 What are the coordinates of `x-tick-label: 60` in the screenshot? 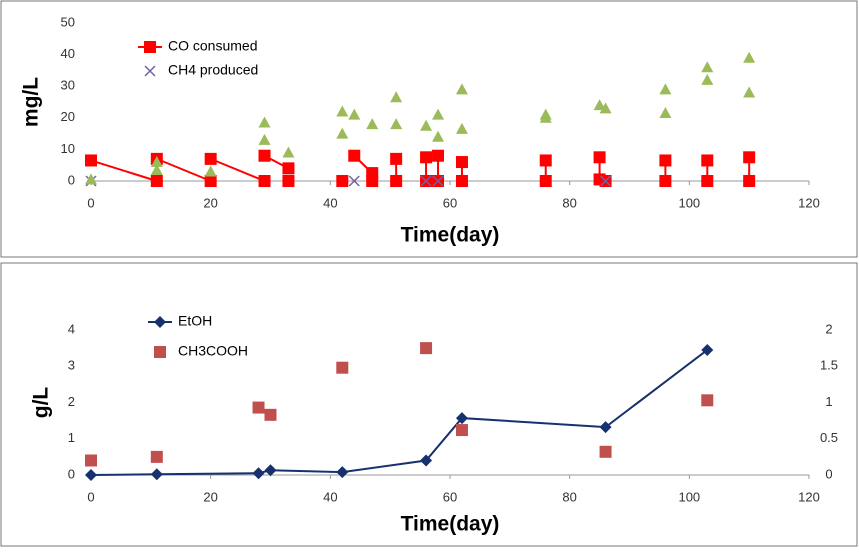 It's located at (450, 496).